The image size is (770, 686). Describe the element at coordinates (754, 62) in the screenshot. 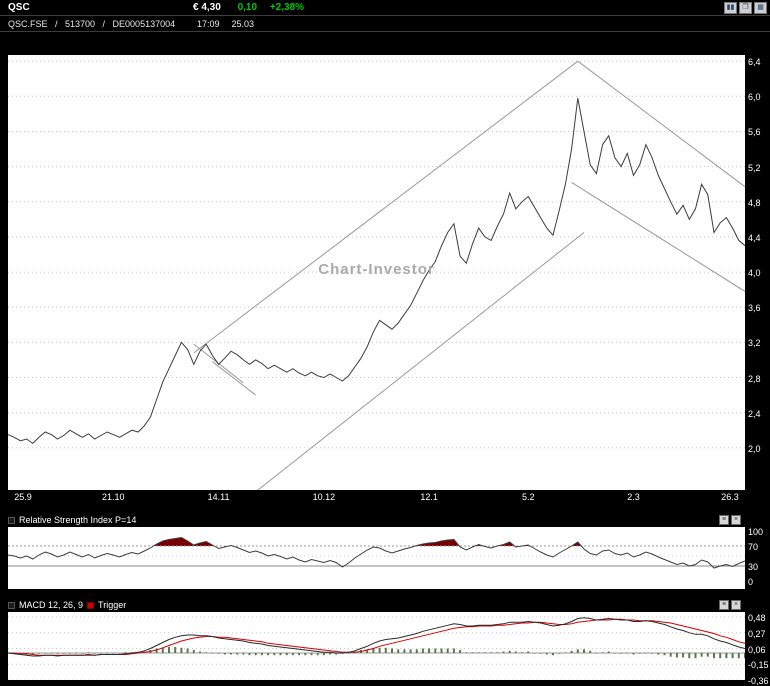

I see `price-y-tick-label: 6,4` at that location.